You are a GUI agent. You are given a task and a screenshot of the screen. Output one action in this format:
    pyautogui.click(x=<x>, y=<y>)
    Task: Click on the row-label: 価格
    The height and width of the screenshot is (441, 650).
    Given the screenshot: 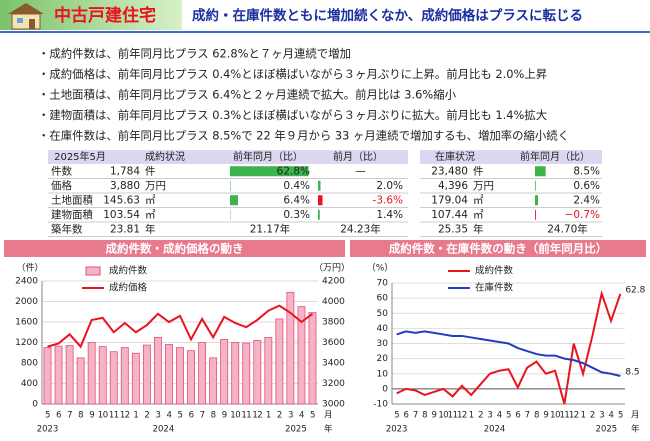 What is the action you would take?
    pyautogui.click(x=61, y=185)
    